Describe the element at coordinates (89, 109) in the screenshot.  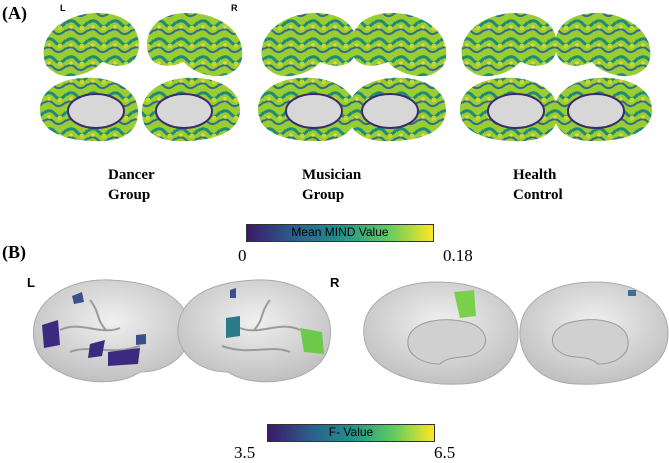
I see `dancer-medial-left-brain` at that location.